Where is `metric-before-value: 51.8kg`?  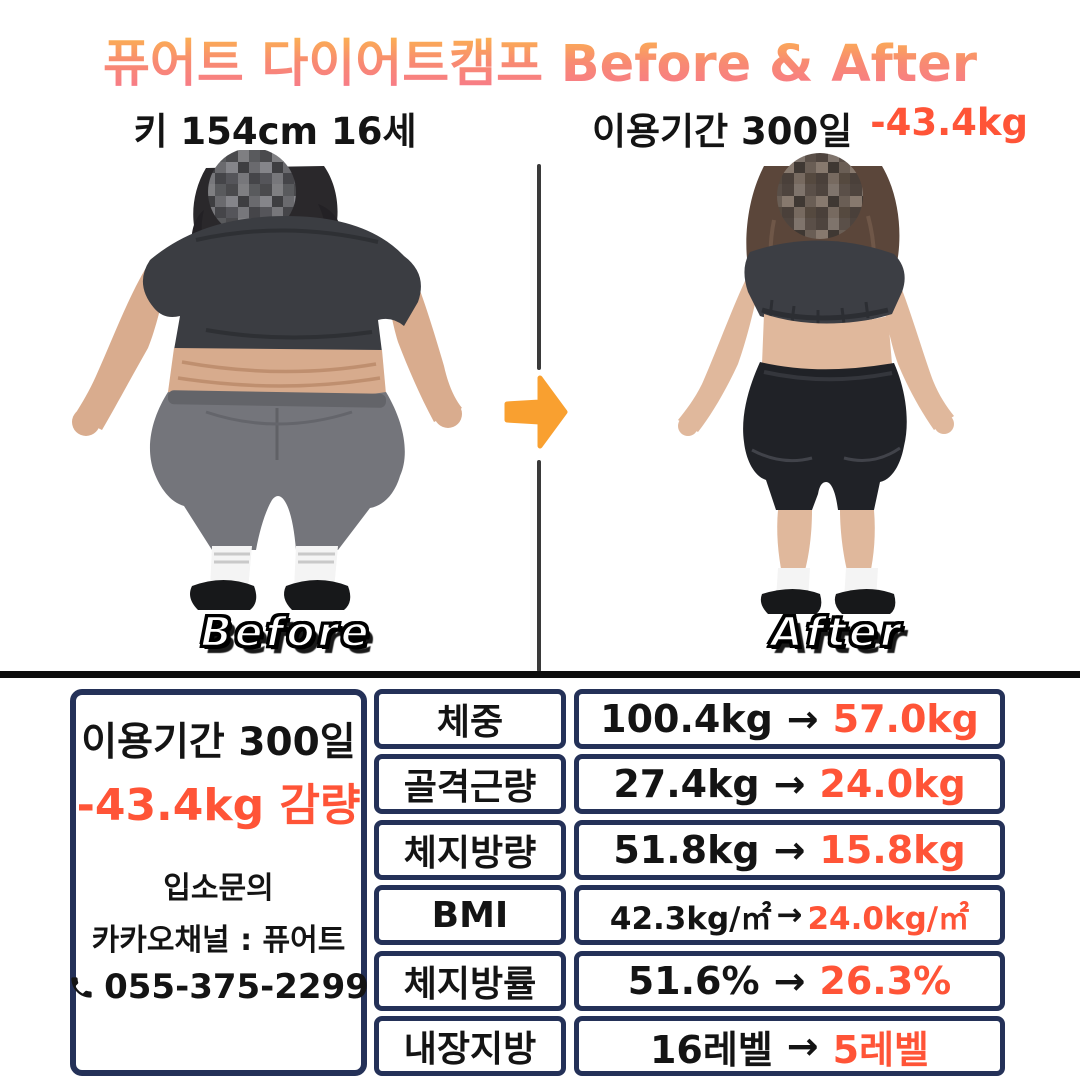 metric-before-value: 51.8kg is located at coordinates (686, 850).